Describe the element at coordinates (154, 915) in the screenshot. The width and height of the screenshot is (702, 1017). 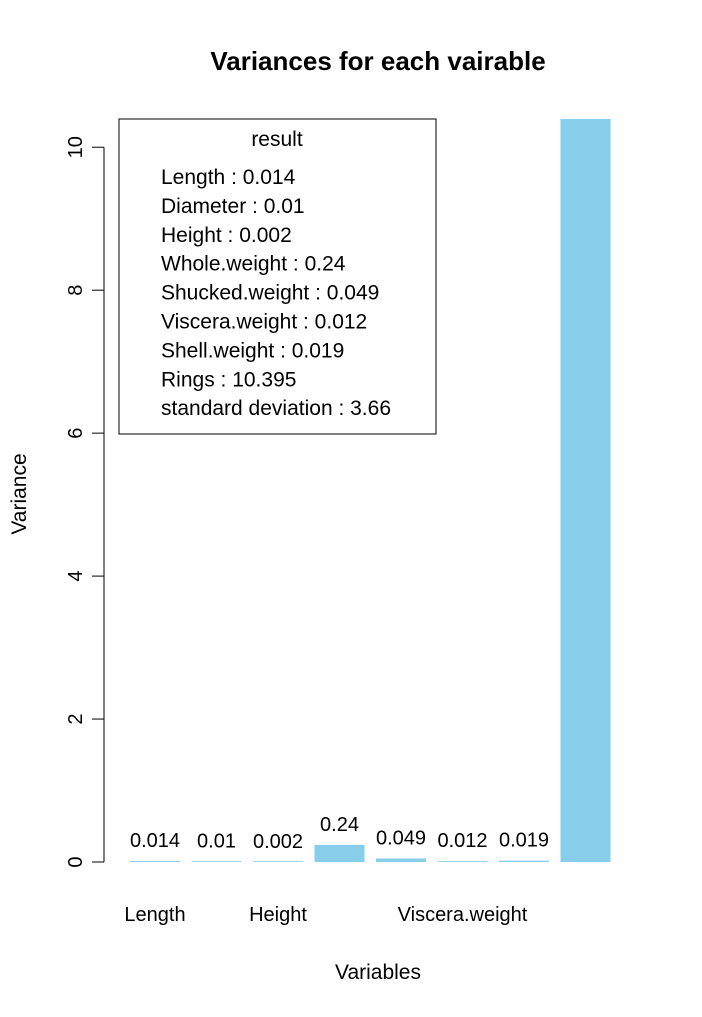
I see `x-tick-label: Length` at that location.